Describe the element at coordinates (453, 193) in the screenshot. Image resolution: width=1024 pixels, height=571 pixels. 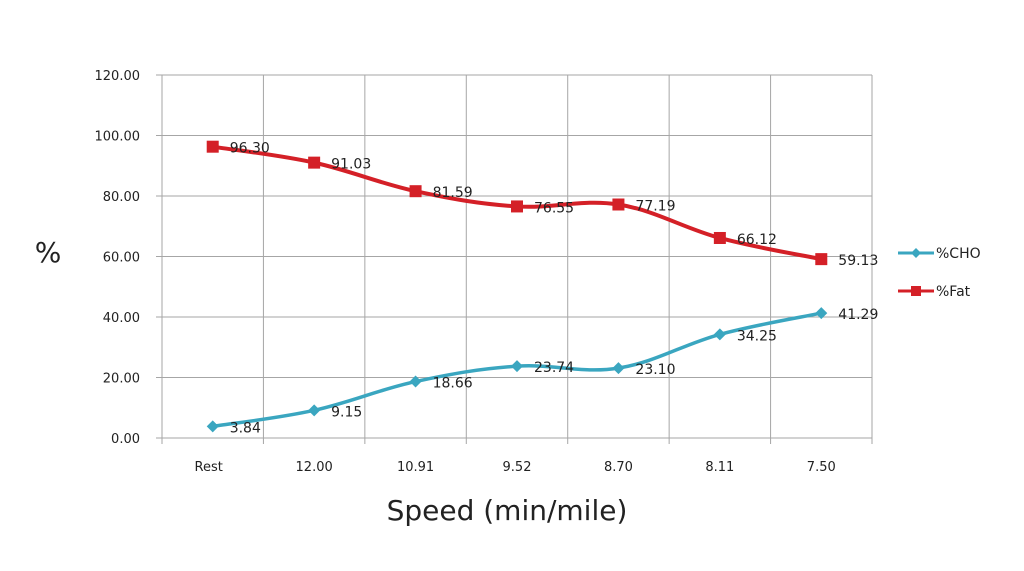
I see `data-label-fat: 81.59` at that location.